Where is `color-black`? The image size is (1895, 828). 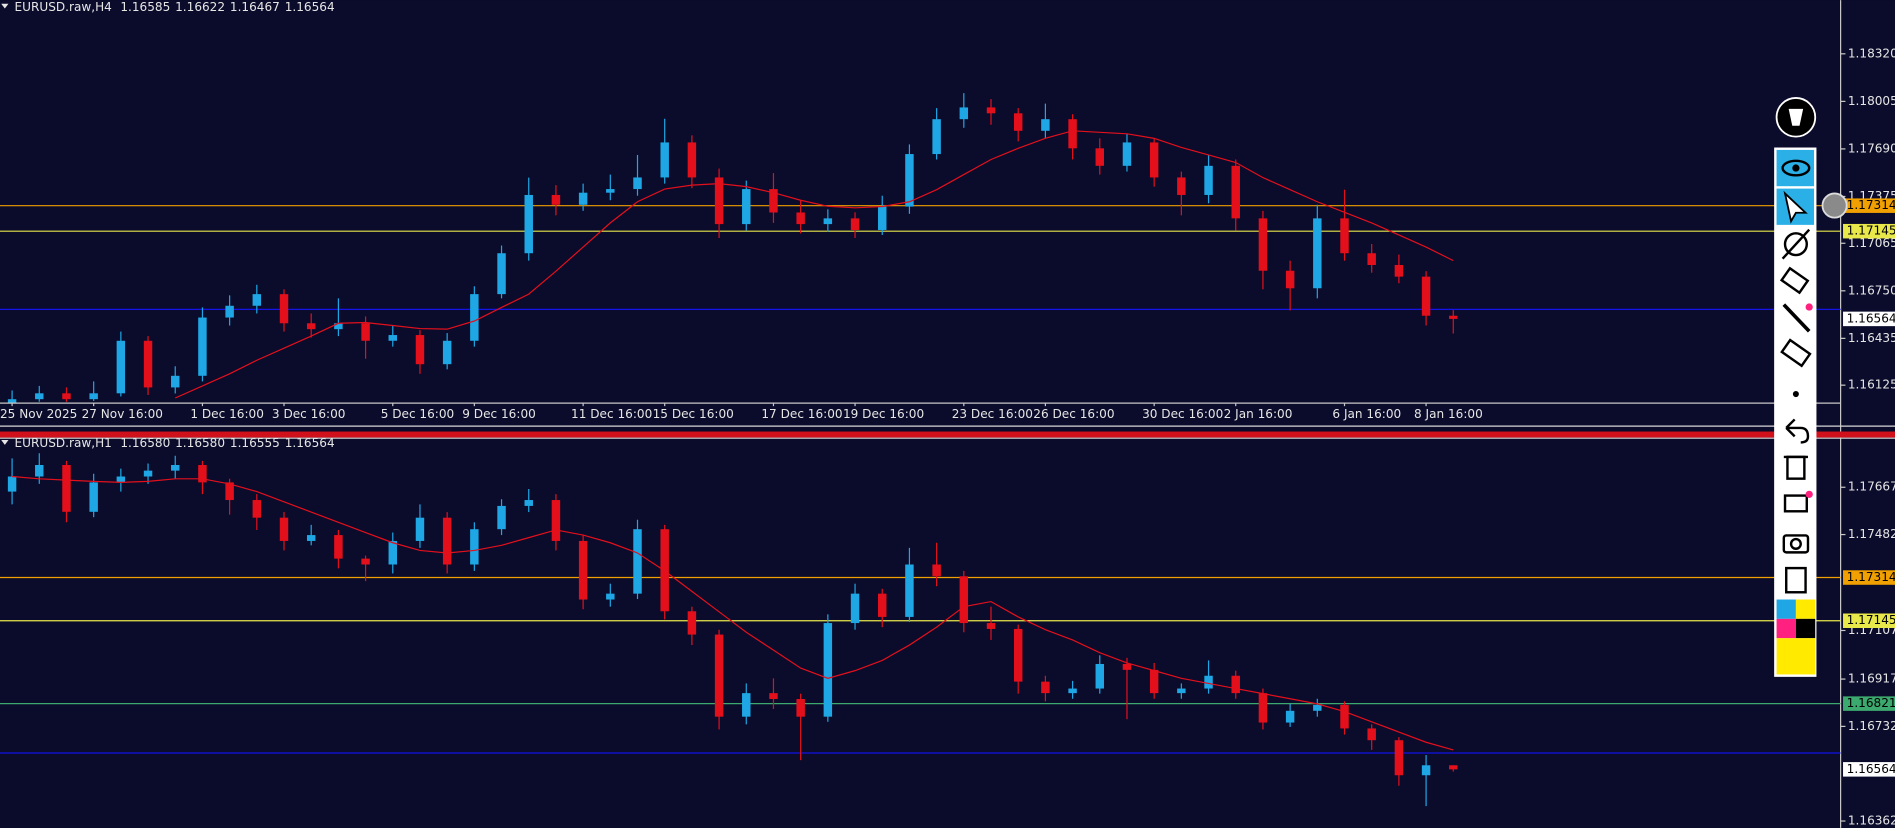 color-black is located at coordinates (1805, 628).